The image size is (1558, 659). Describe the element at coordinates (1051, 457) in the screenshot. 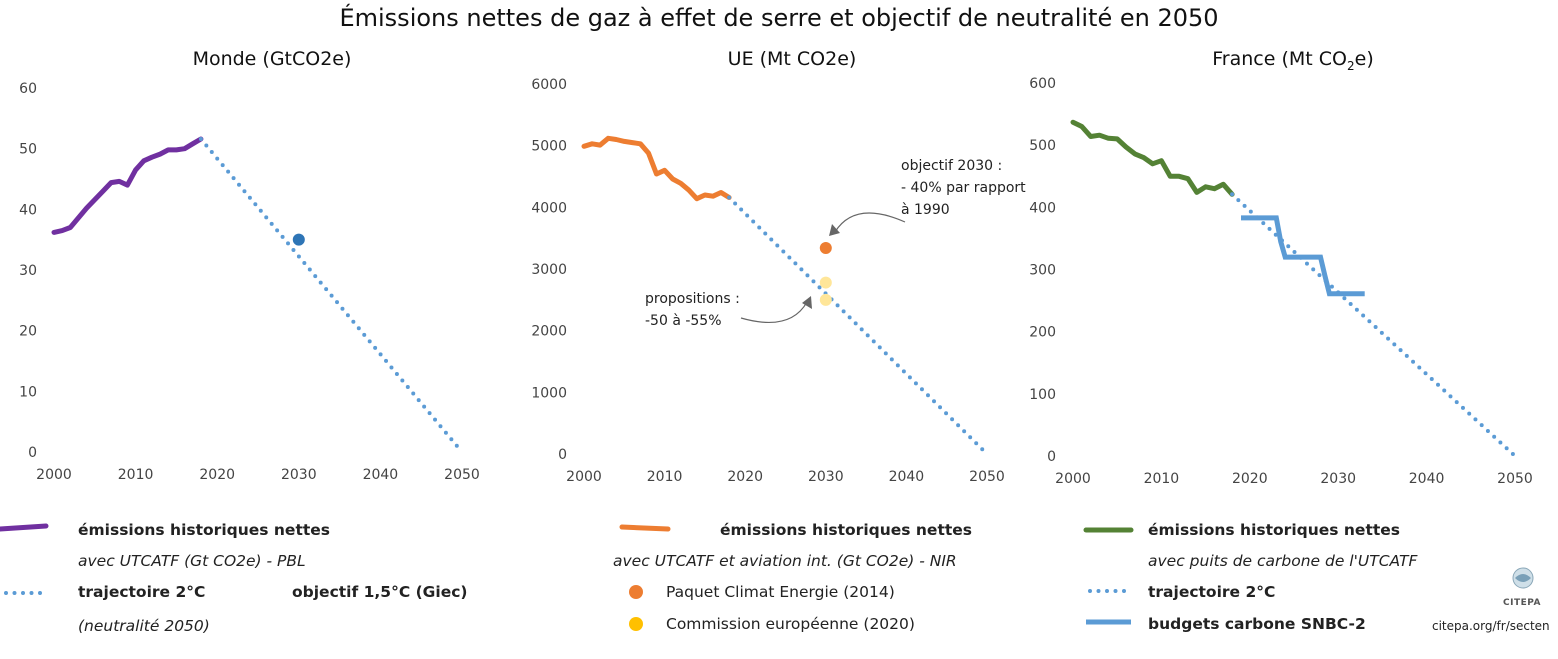

I see `france-ytick-label: 0` at that location.